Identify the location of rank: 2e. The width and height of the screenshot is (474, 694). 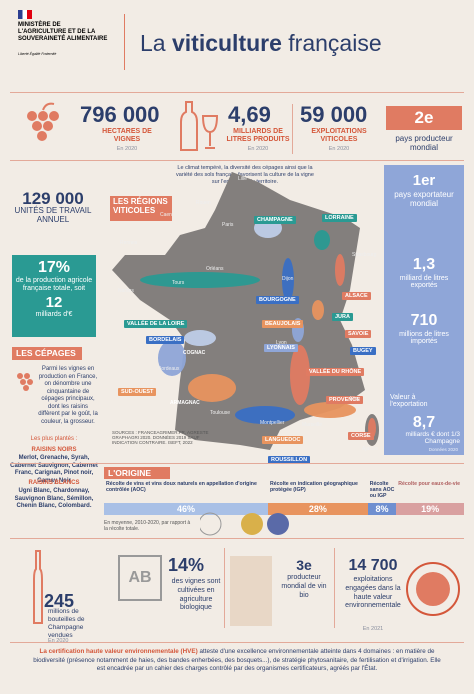
(424, 117).